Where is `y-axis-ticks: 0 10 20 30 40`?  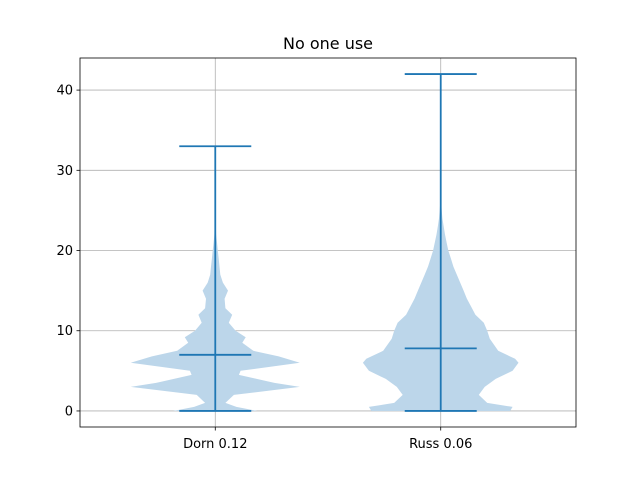
y-axis-ticks: 0 10 20 30 40 is located at coordinates (68, 251).